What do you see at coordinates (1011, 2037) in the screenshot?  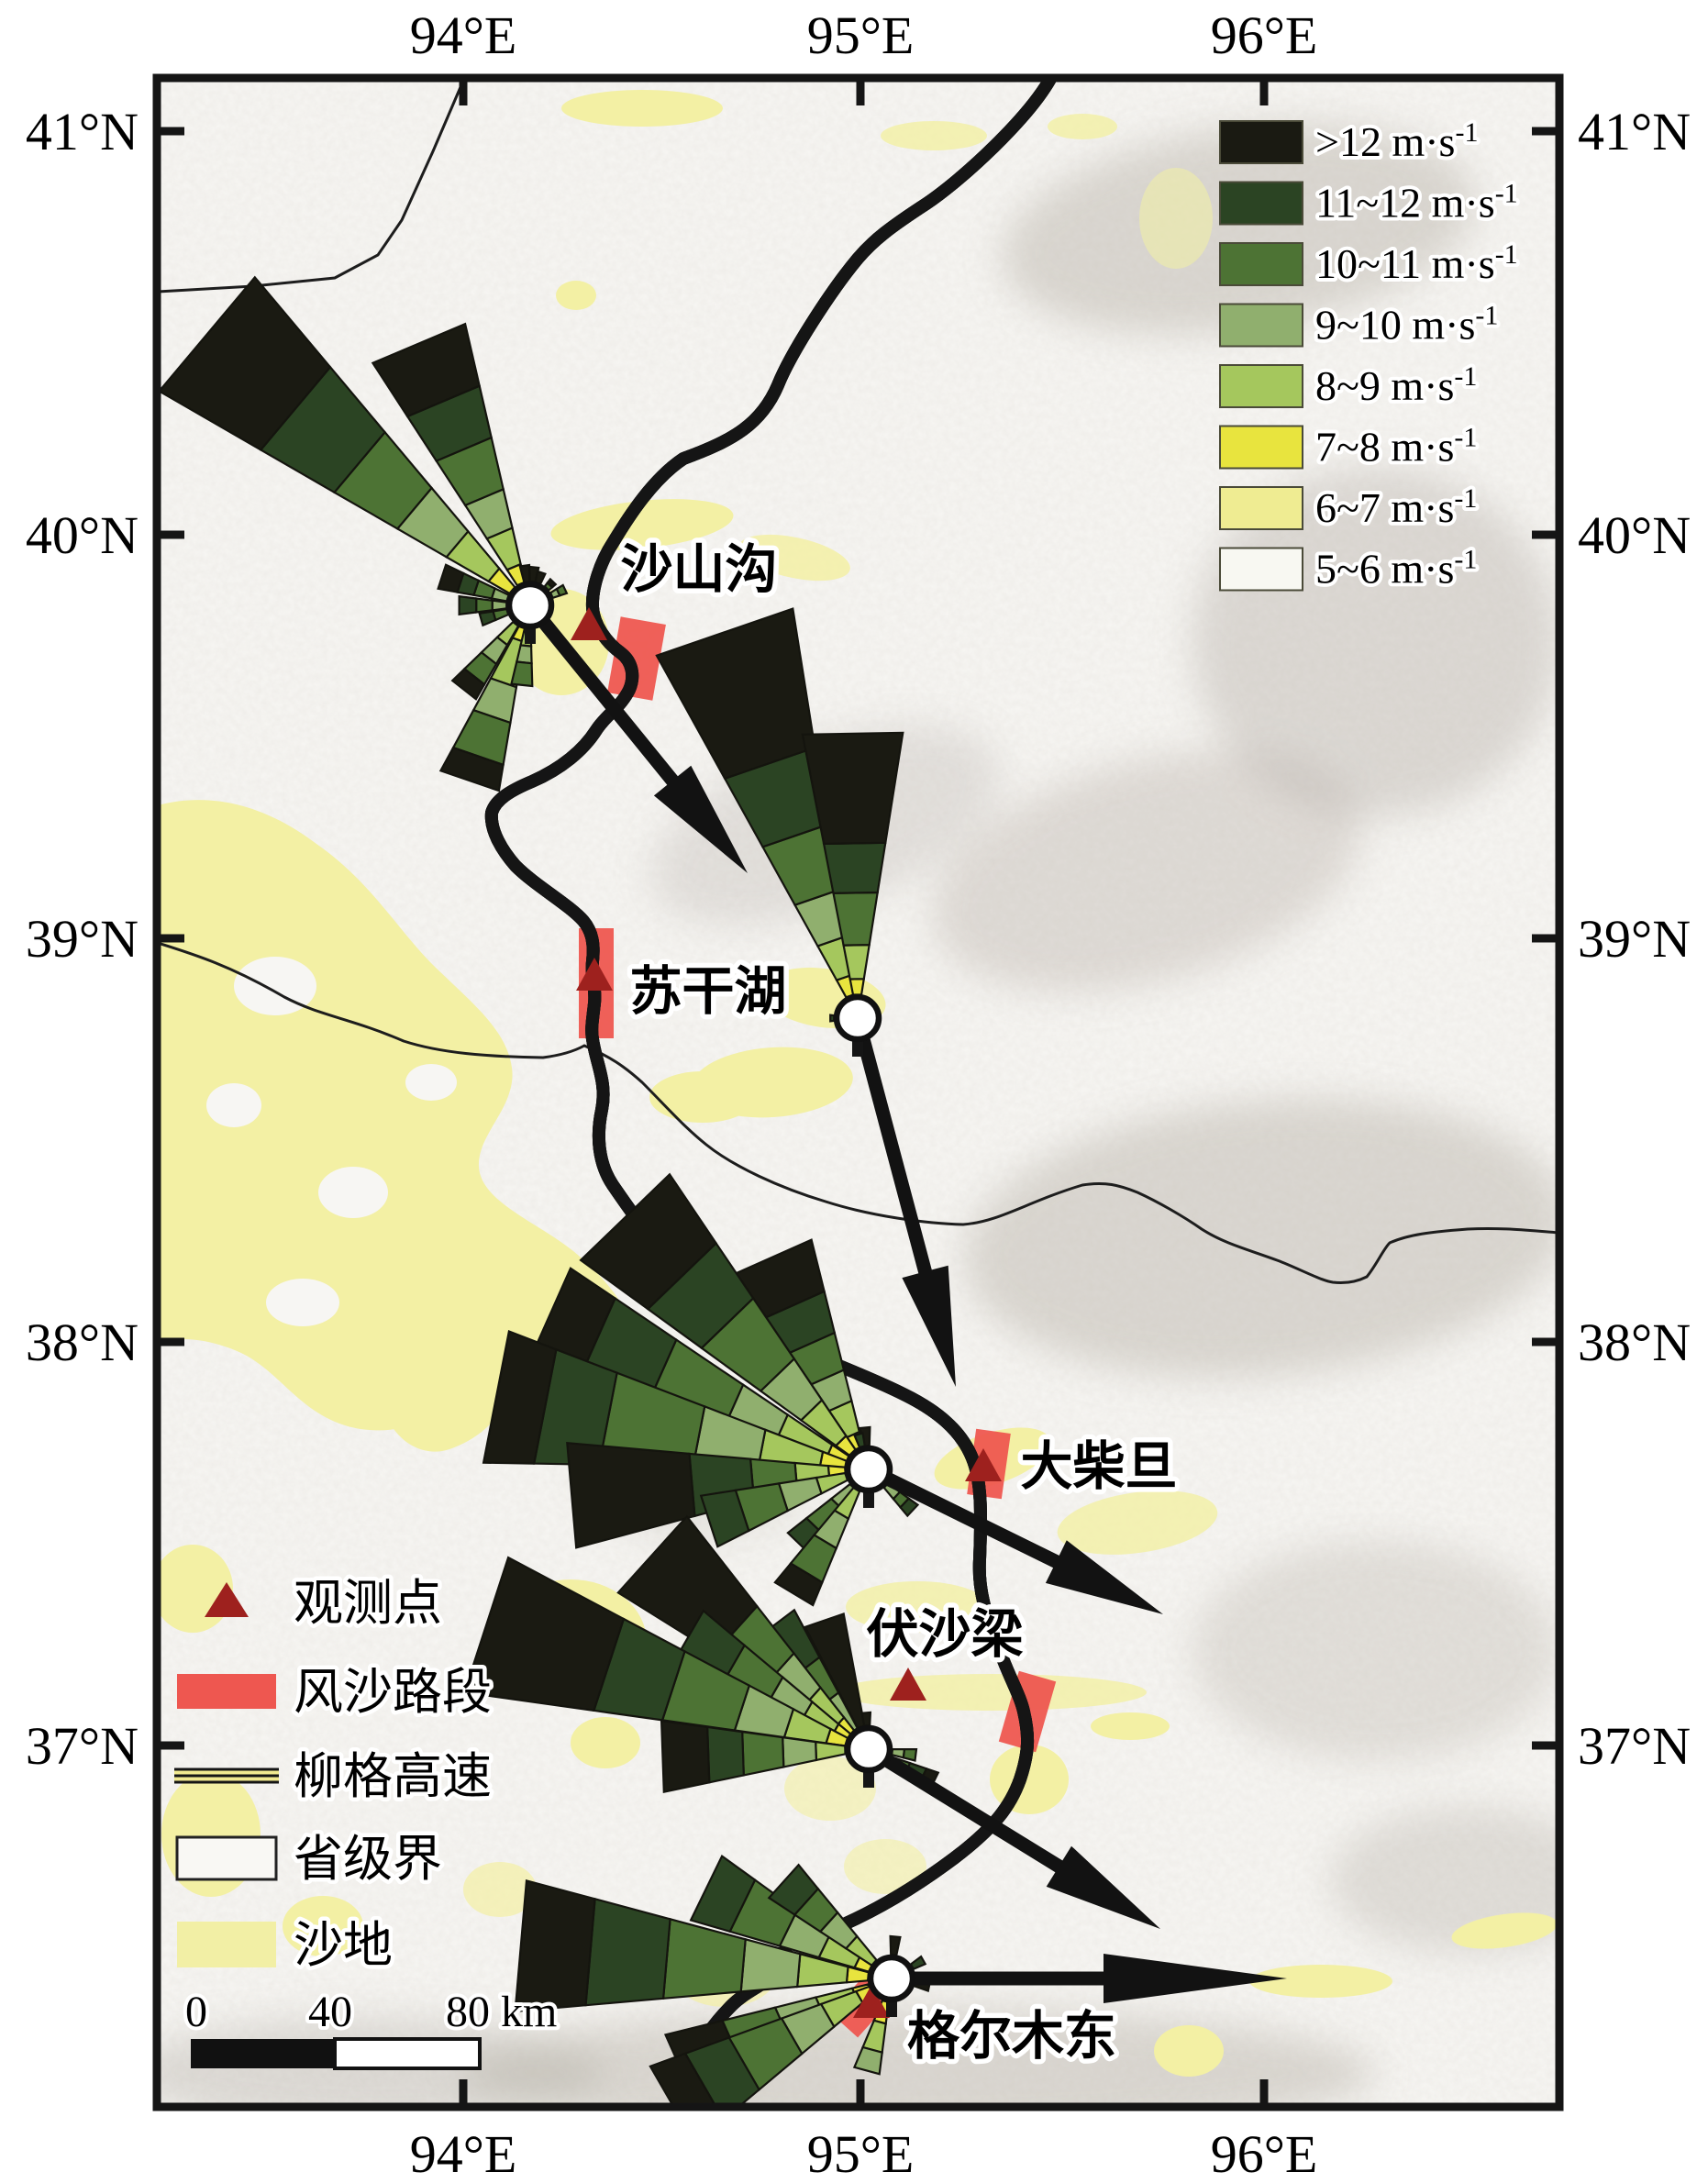 I see `station-label: 格尔木东` at bounding box center [1011, 2037].